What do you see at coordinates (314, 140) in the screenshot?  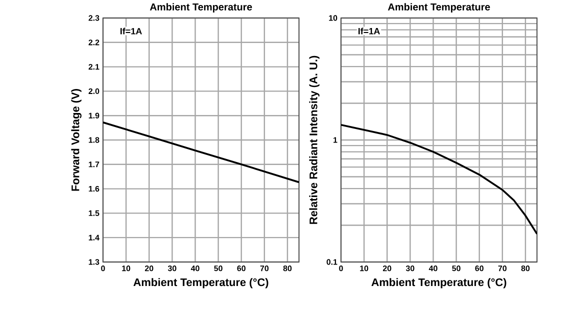 I see `y-axis-title: Relative Radiant Intensity (A. U.)` at bounding box center [314, 140].